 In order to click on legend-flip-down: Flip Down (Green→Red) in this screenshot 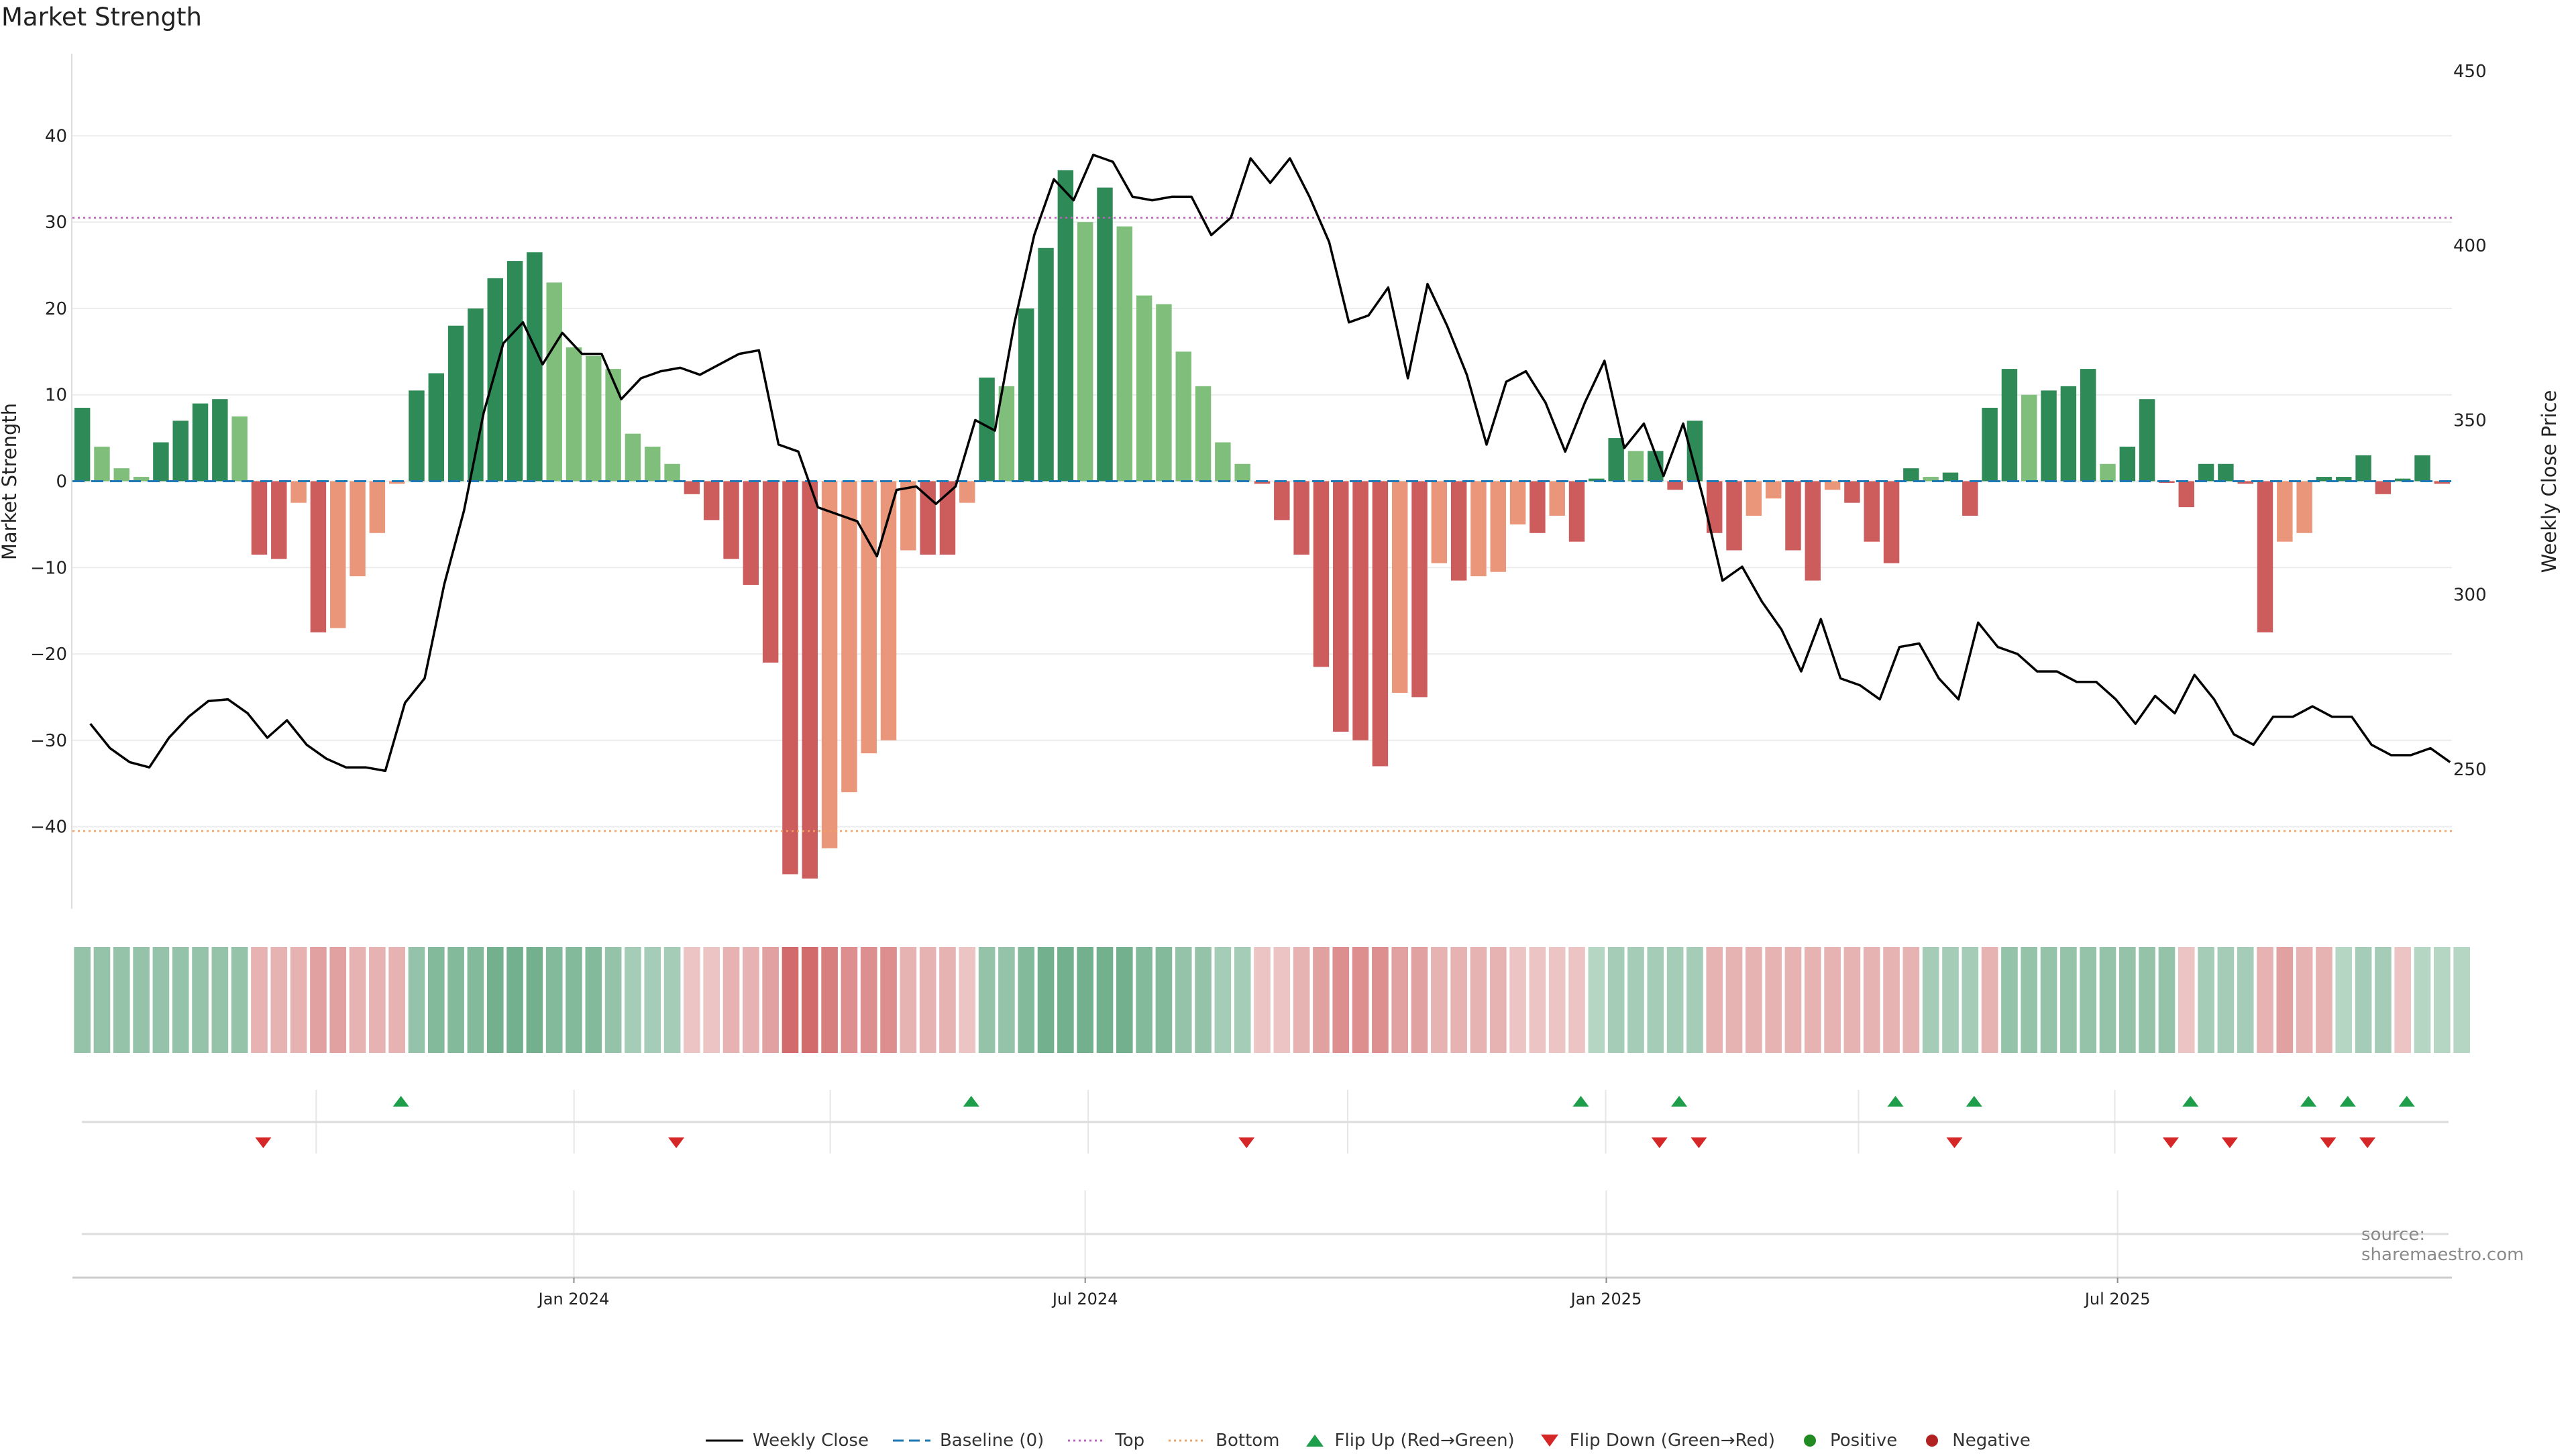, I will do `click(1656, 1441)`.